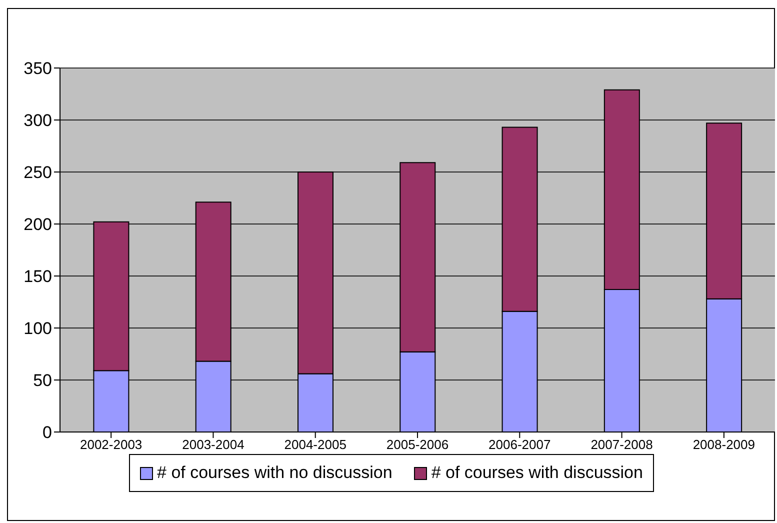  I want to click on y-tick-label: 50, so click(42, 380).